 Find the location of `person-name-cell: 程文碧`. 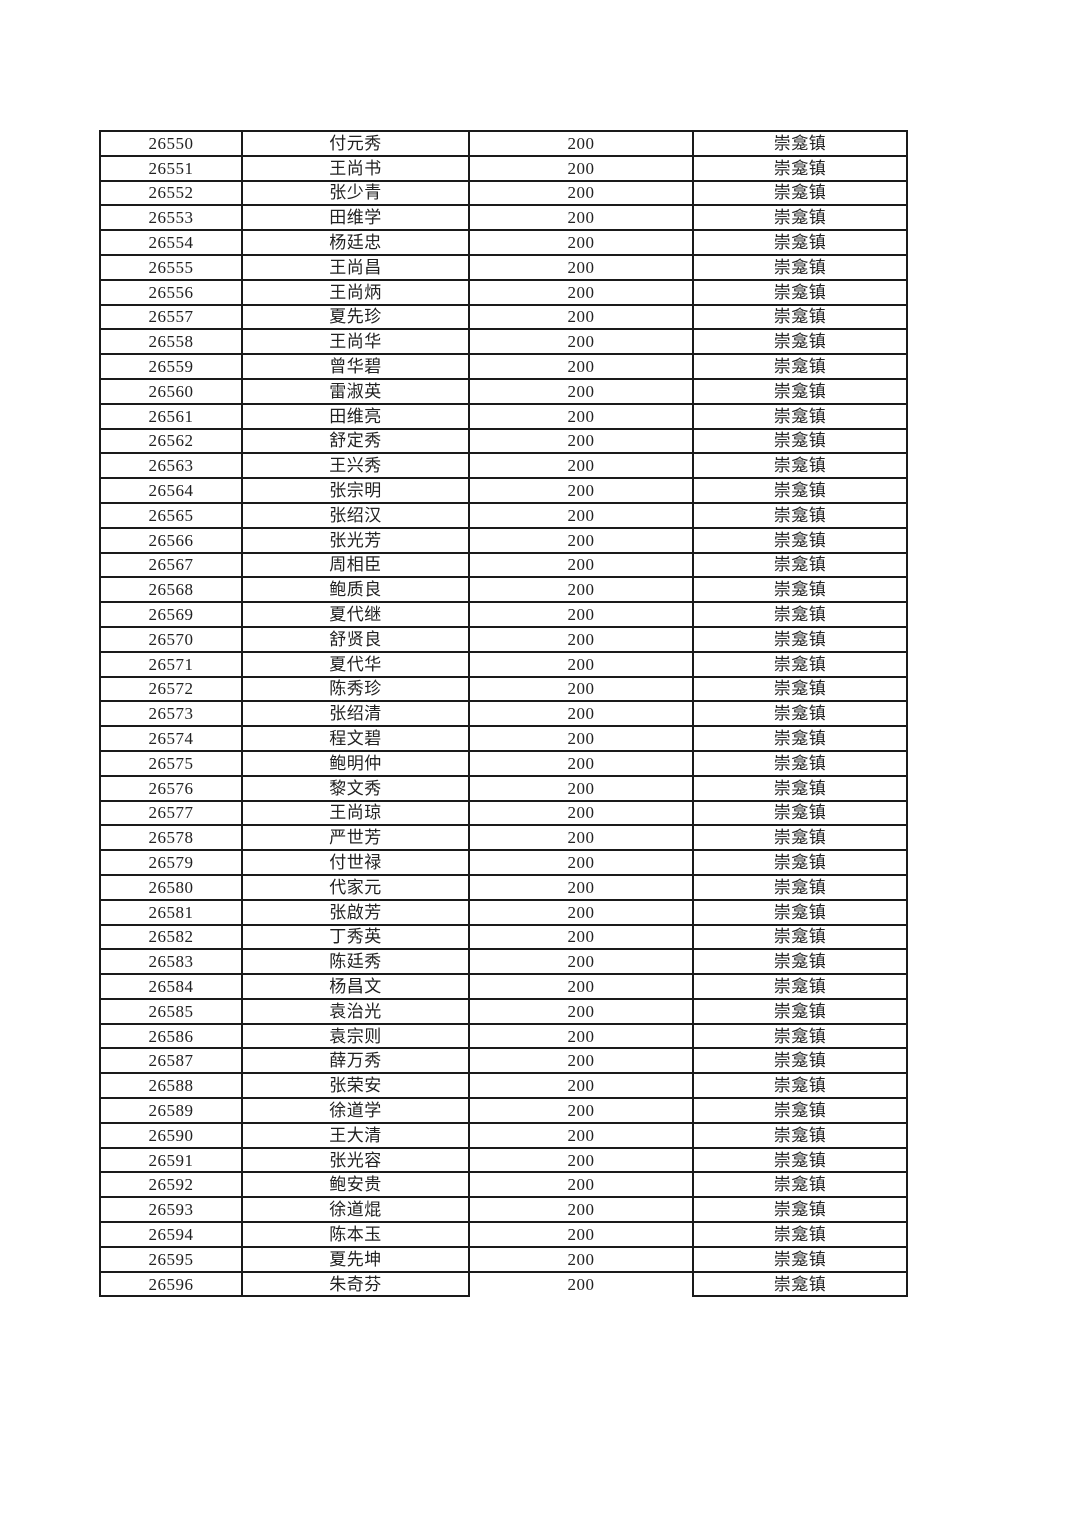

person-name-cell: 程文碧 is located at coordinates (355, 738).